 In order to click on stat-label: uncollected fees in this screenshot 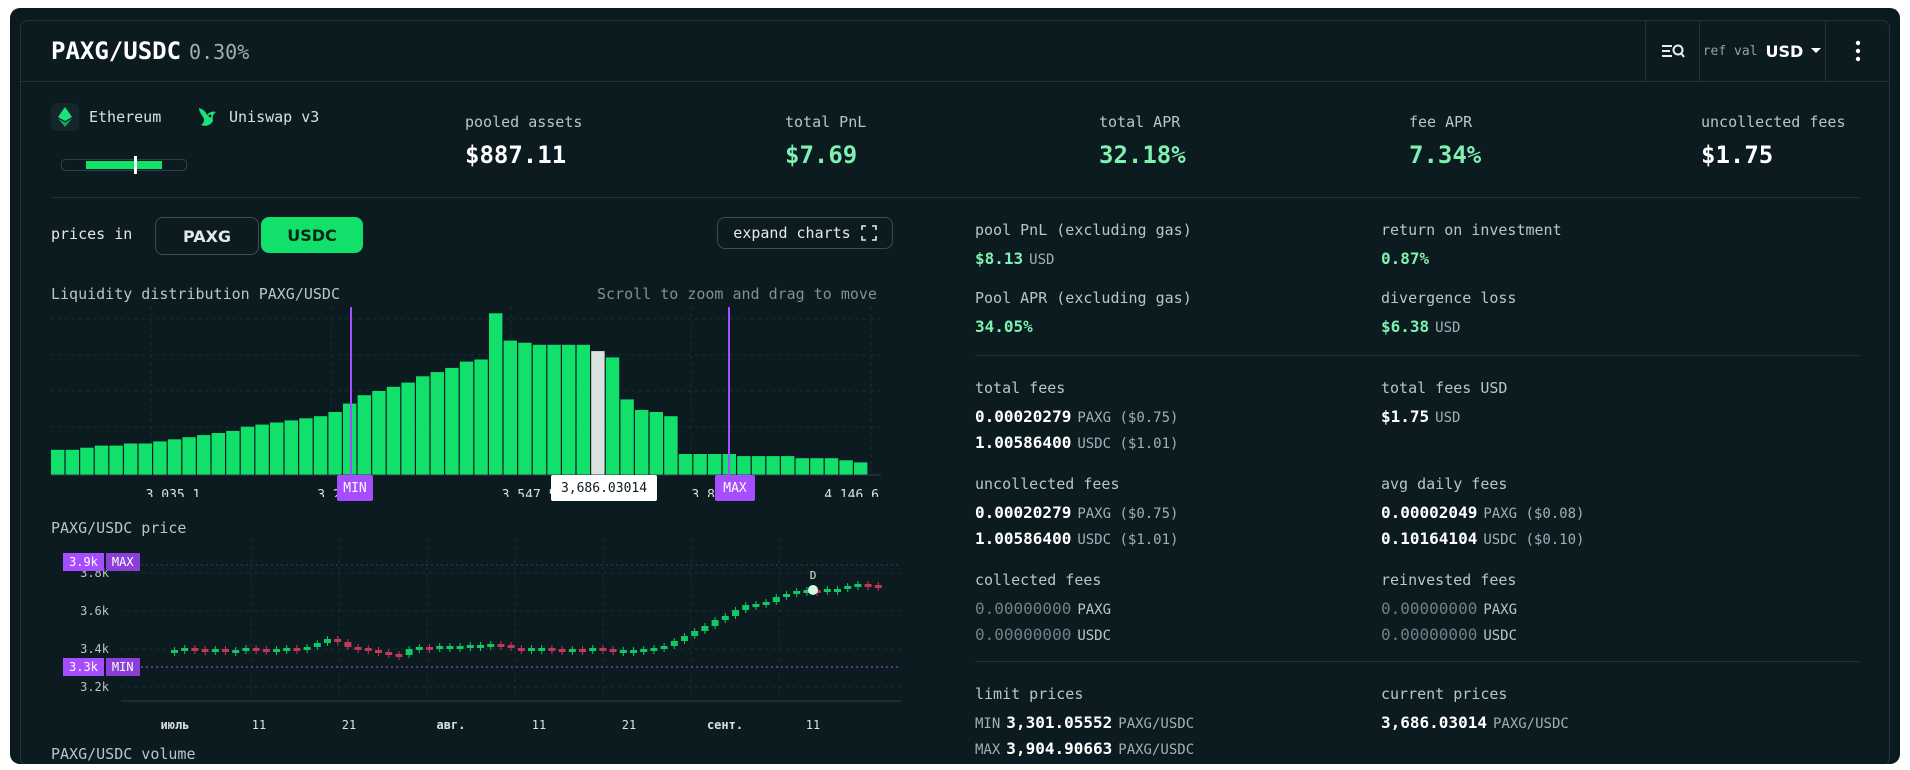, I will do `click(1773, 122)`.